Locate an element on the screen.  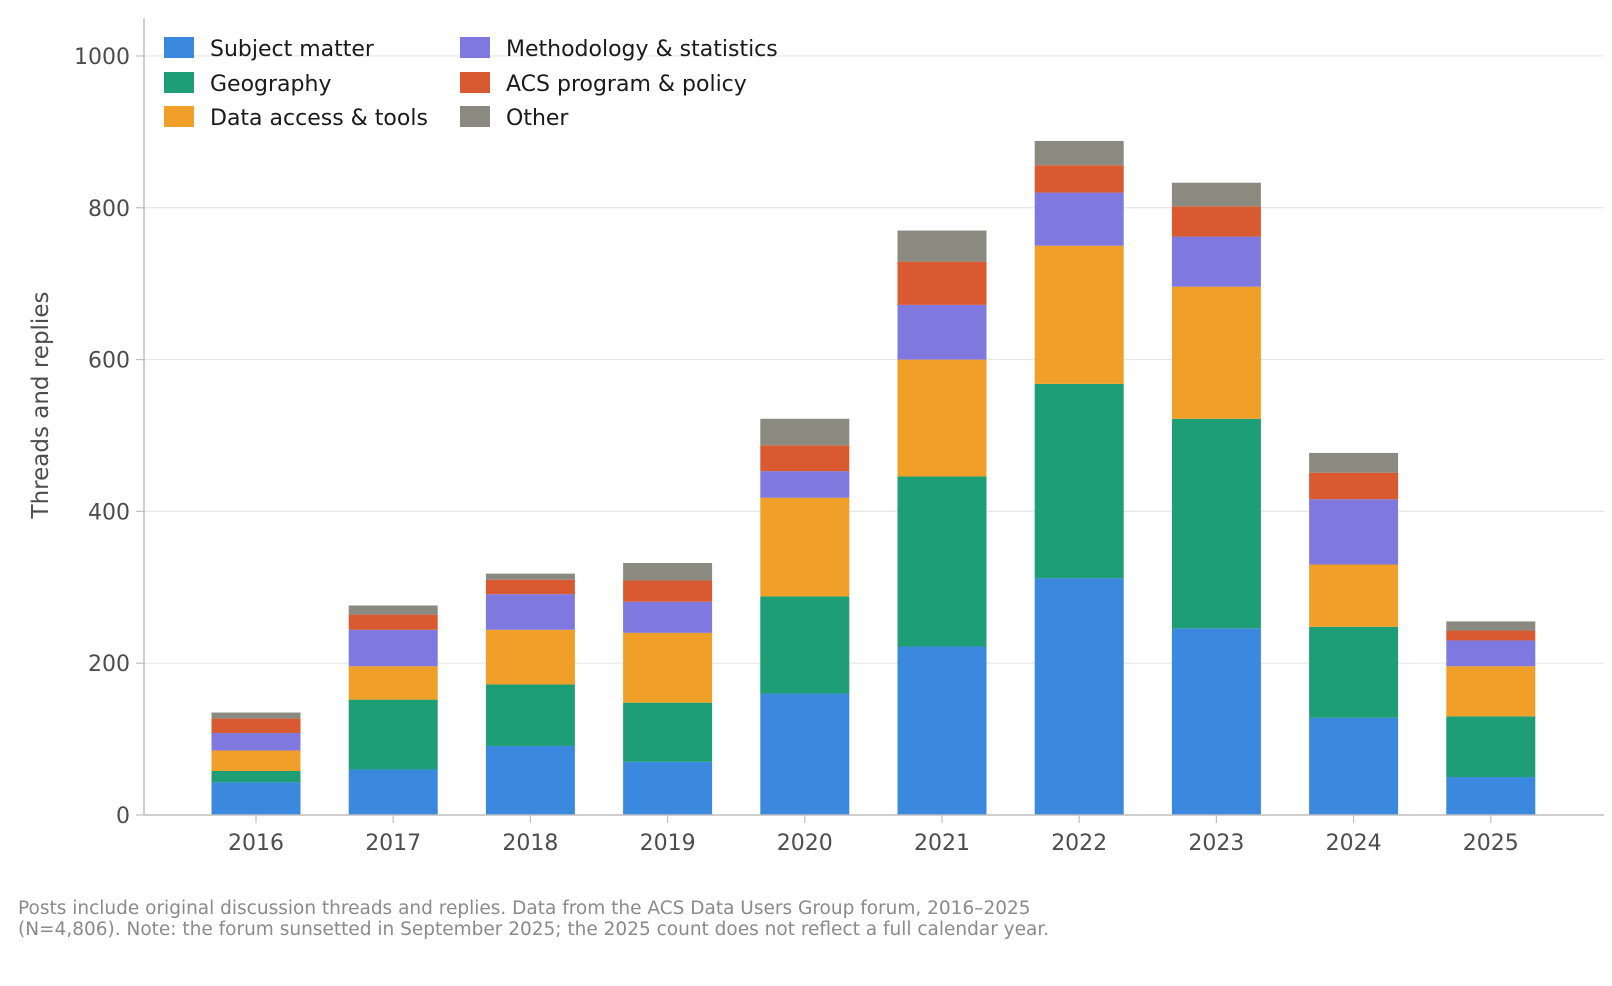
bar-stack-2021 is located at coordinates (942, 522).